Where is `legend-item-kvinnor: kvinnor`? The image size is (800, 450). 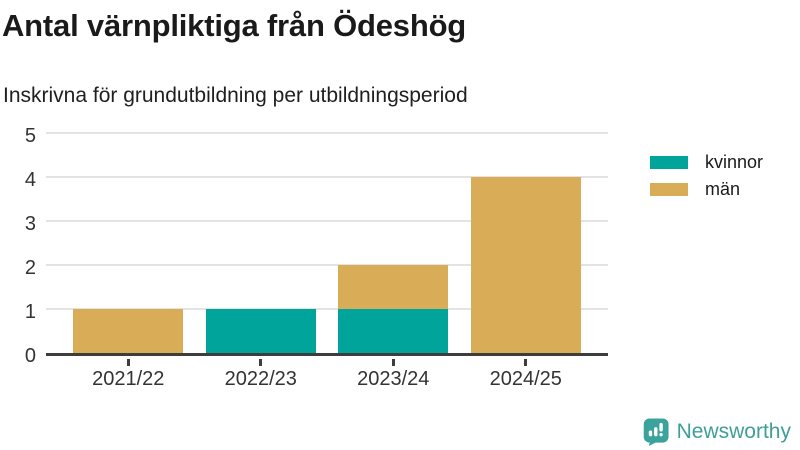 legend-item-kvinnor: kvinnor is located at coordinates (706, 162).